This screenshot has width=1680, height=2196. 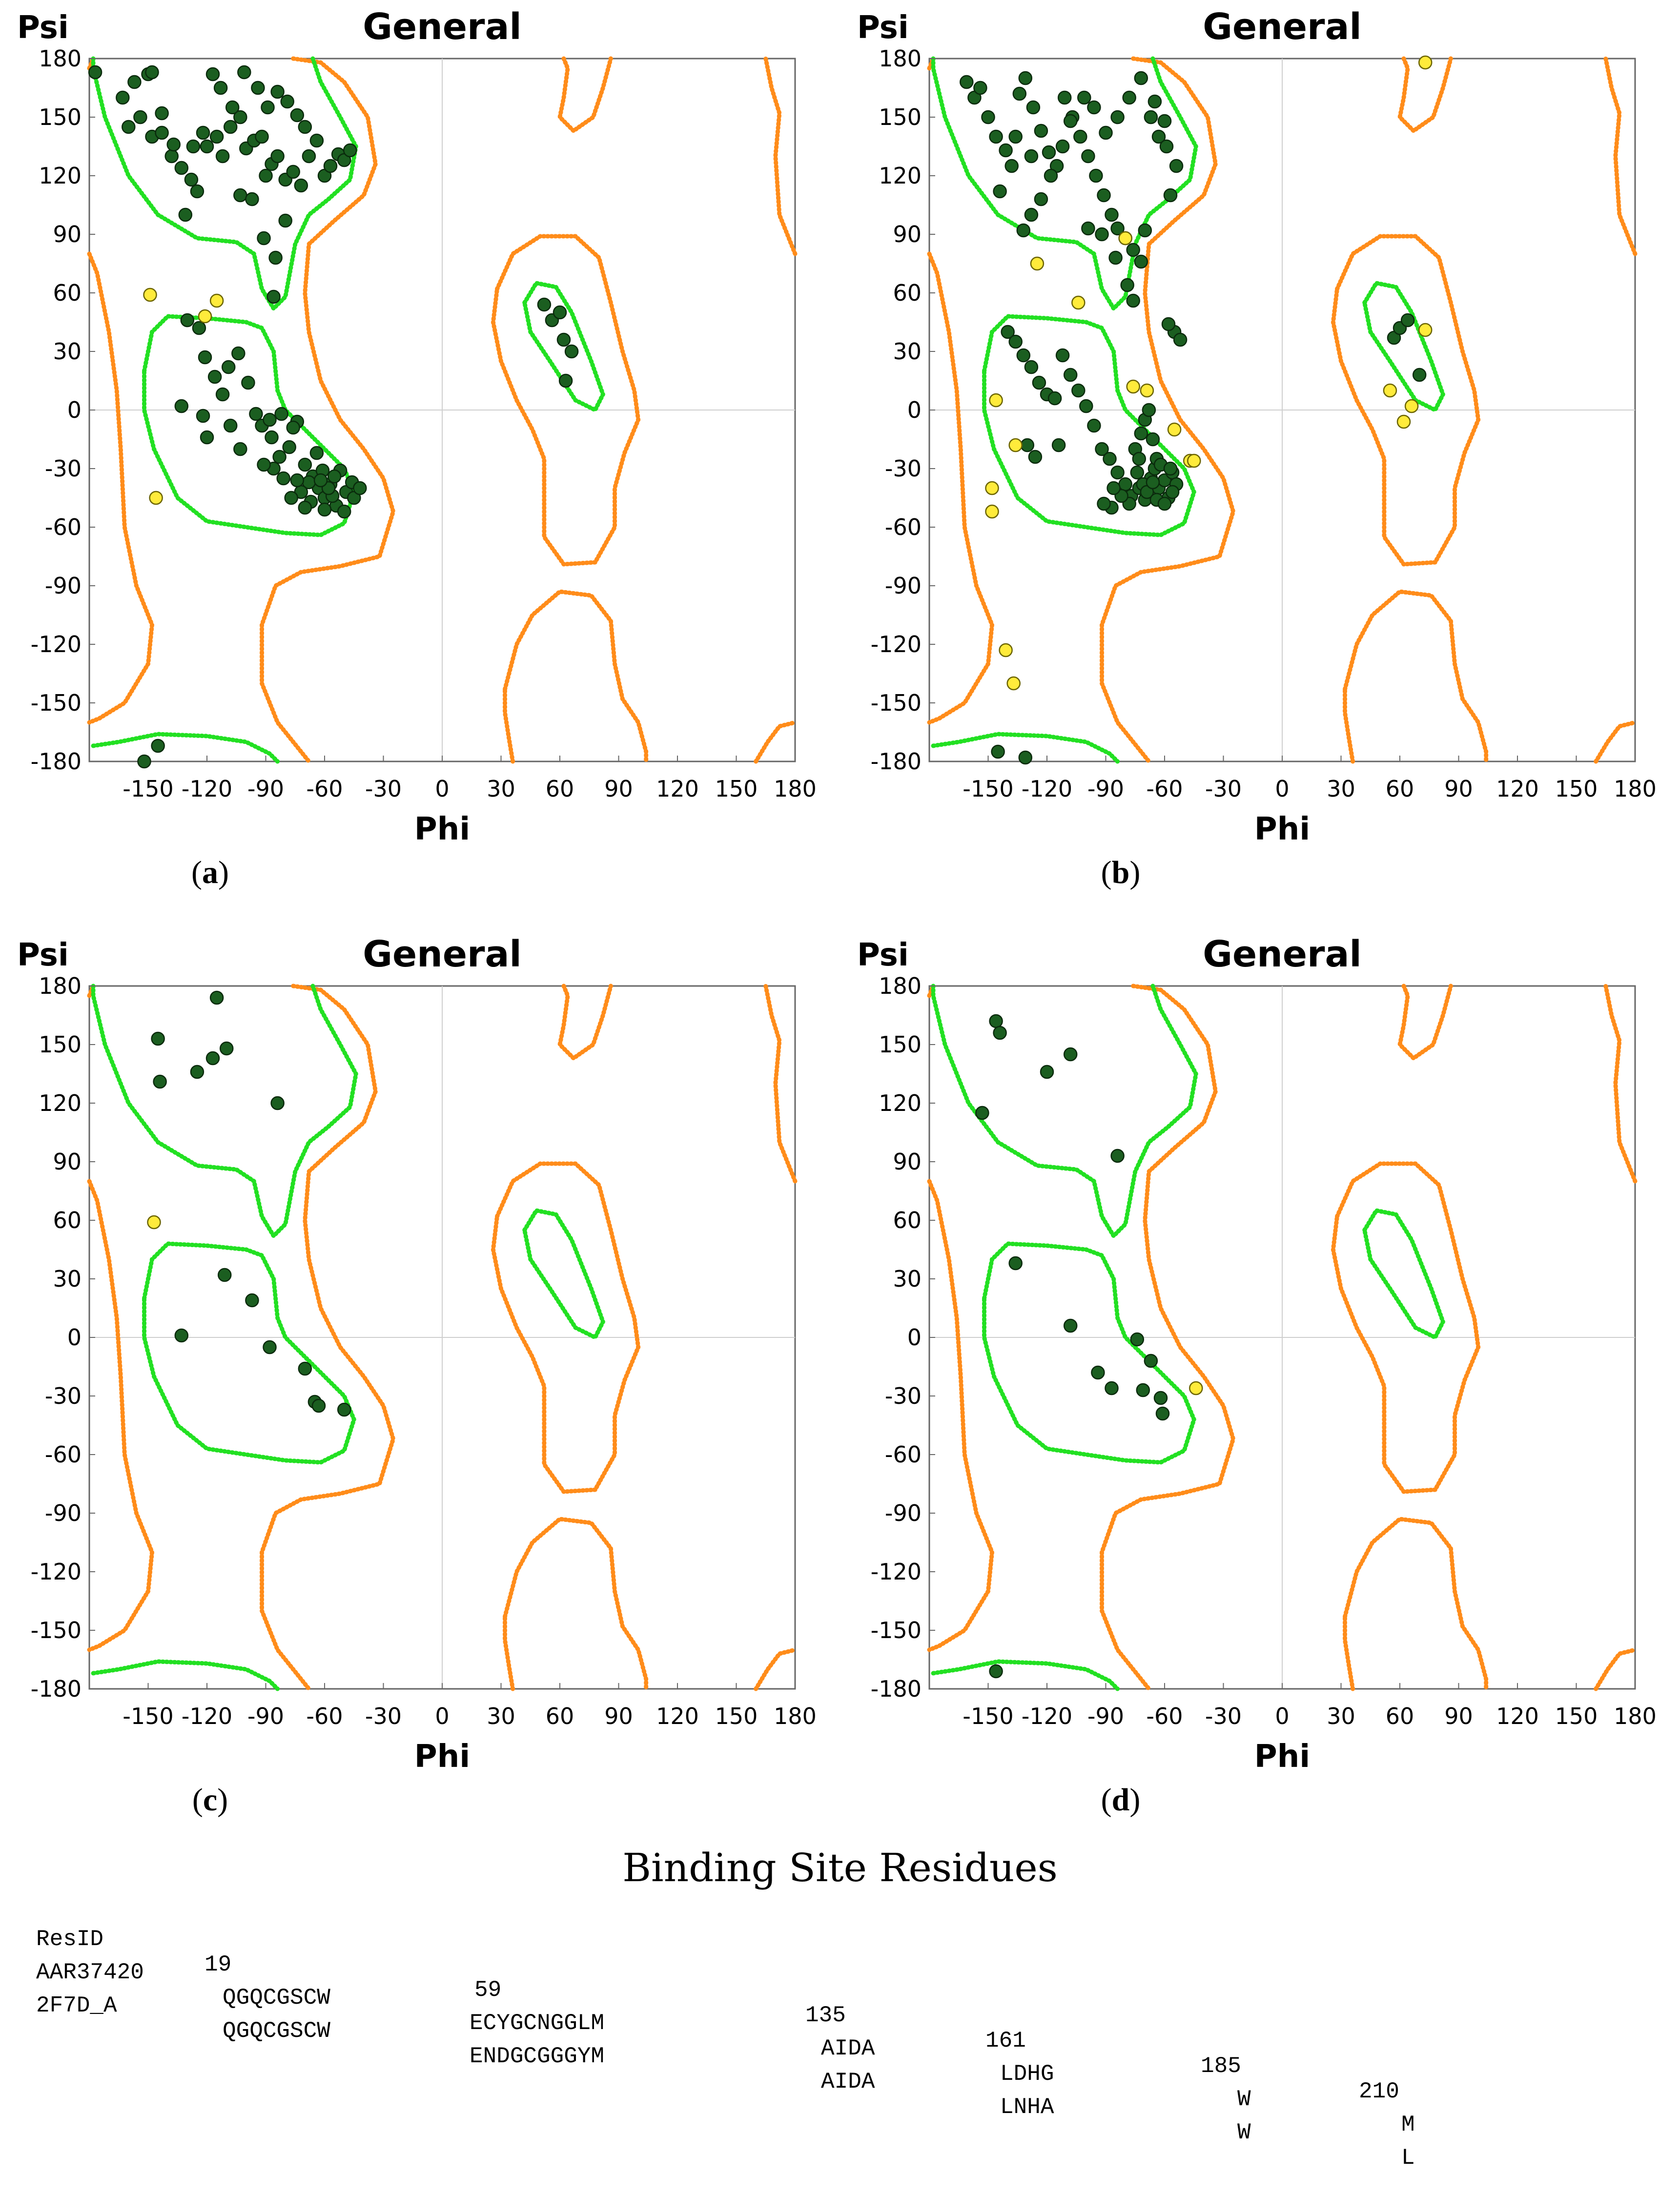 I want to click on x-tick-label: -120, so click(x=207, y=1716).